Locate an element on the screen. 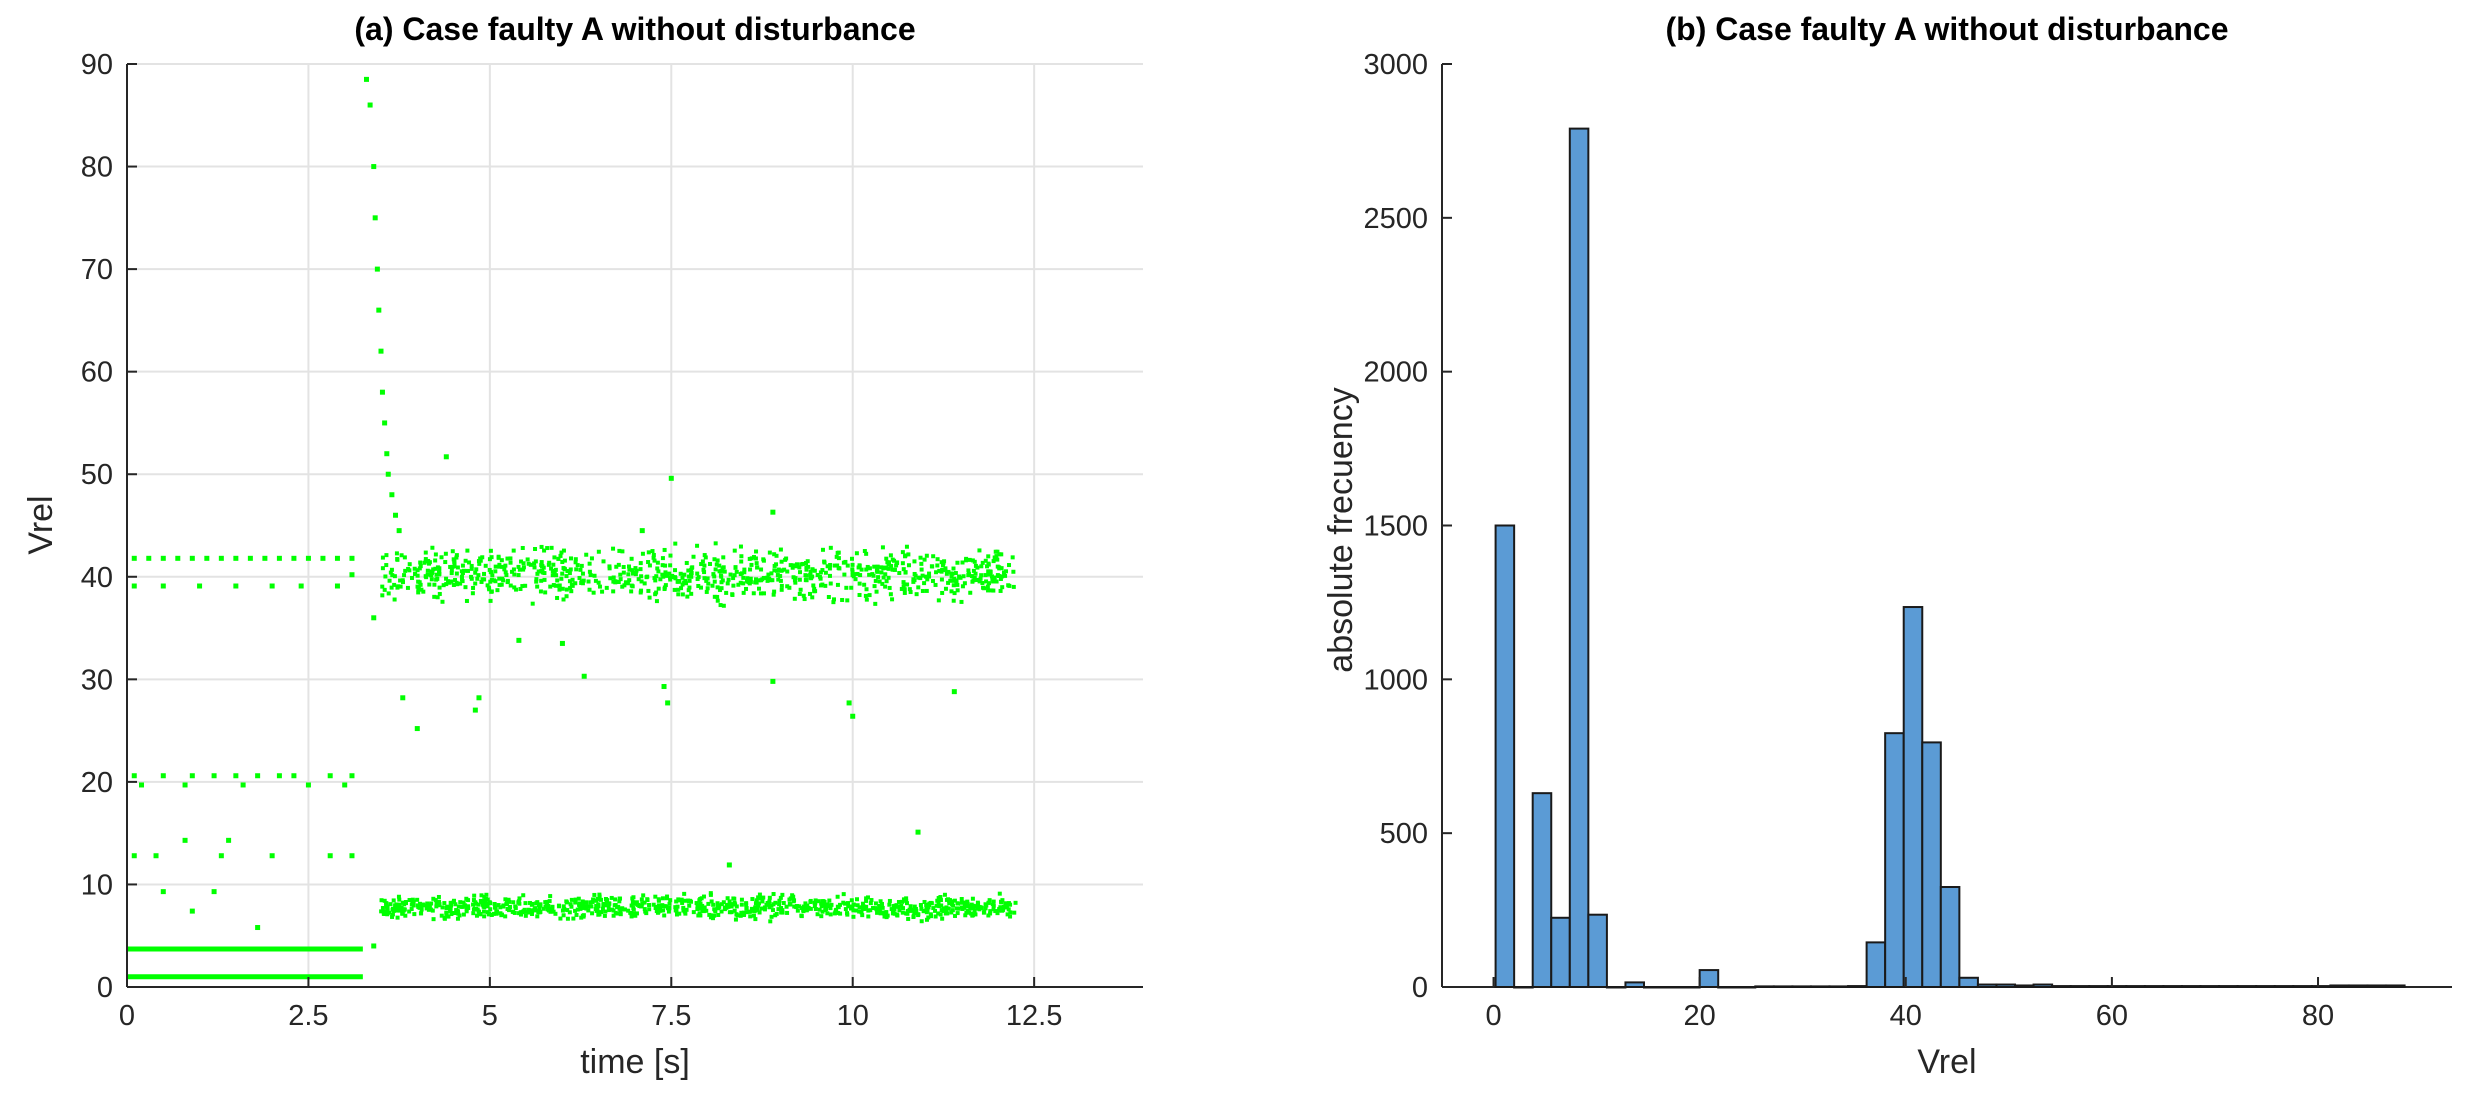 The width and height of the screenshot is (2482, 1102). histogram-x-tick-label: 80 is located at coordinates (2318, 1016).